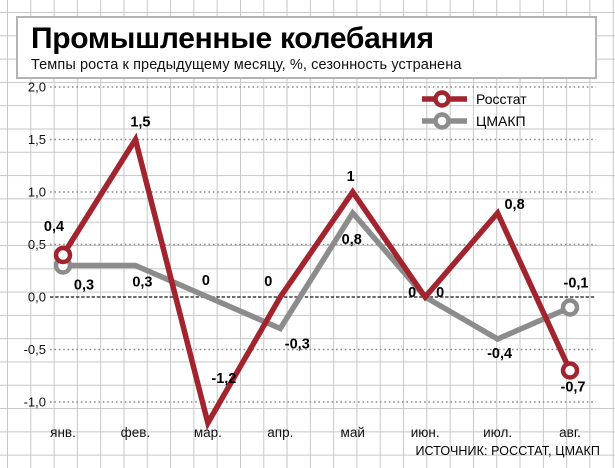  I want to click on y-tick-label: -1,0, so click(35, 402).